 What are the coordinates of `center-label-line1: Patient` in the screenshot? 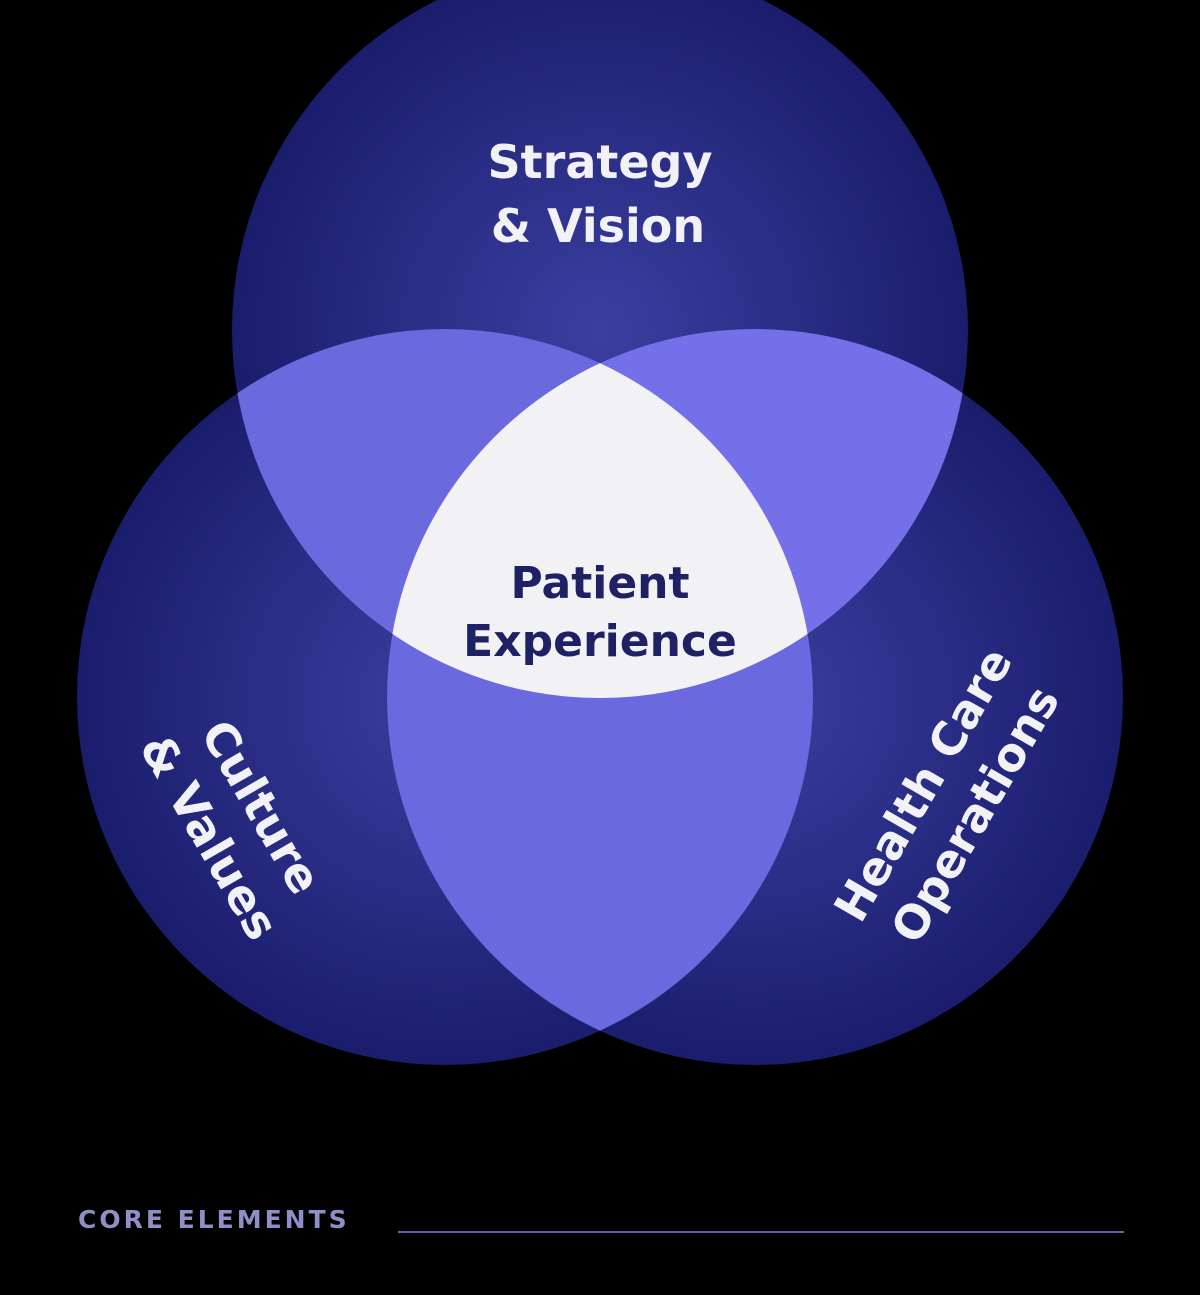 It's located at (599, 583).